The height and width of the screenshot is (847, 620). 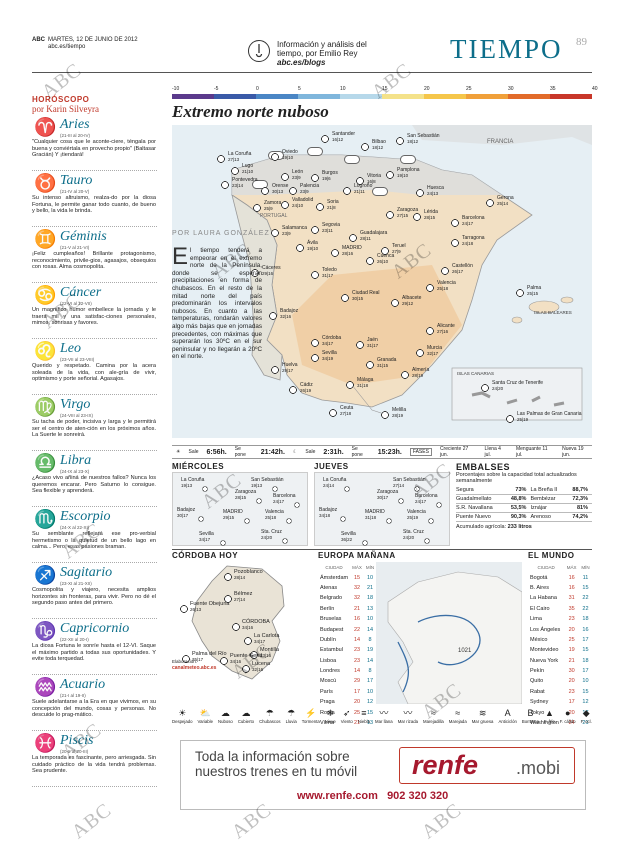 I want to click on city-name: Ávila, so click(x=312, y=243).